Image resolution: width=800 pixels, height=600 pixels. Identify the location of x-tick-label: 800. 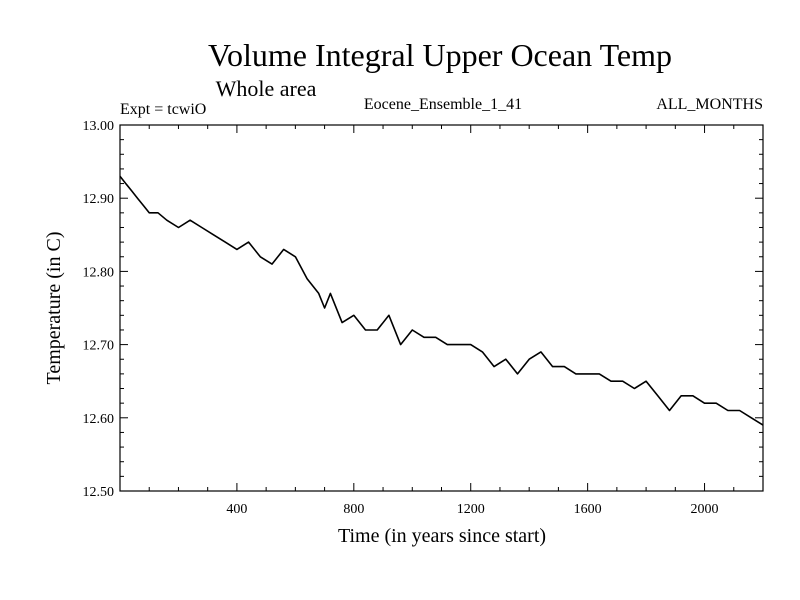
(353, 509).